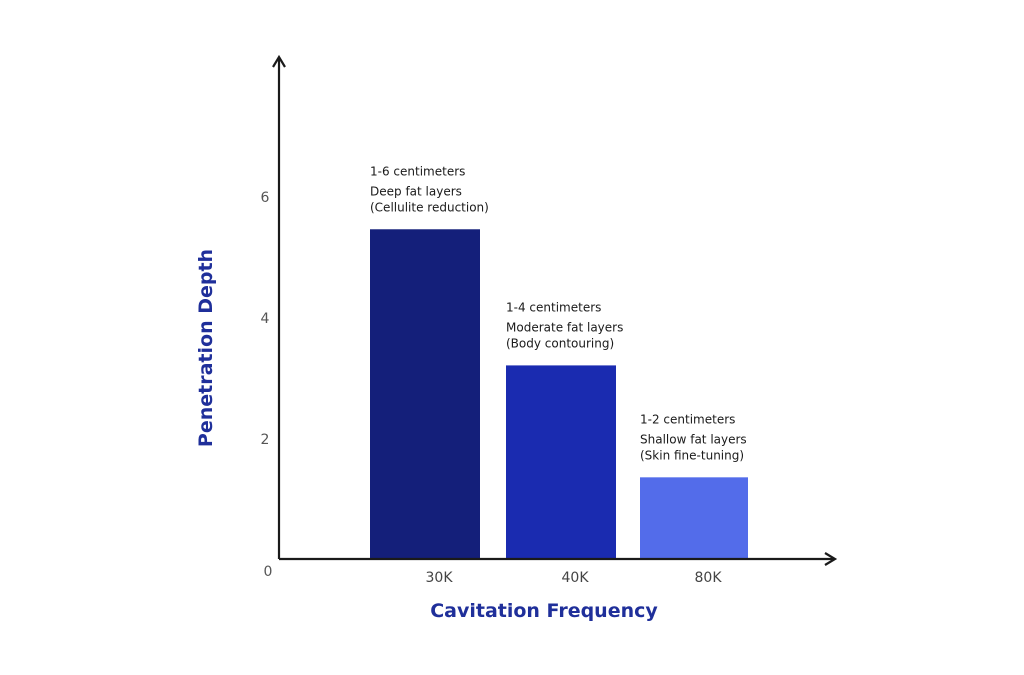 The height and width of the screenshot is (675, 1024). What do you see at coordinates (694, 518) in the screenshot?
I see `bar-80K` at bounding box center [694, 518].